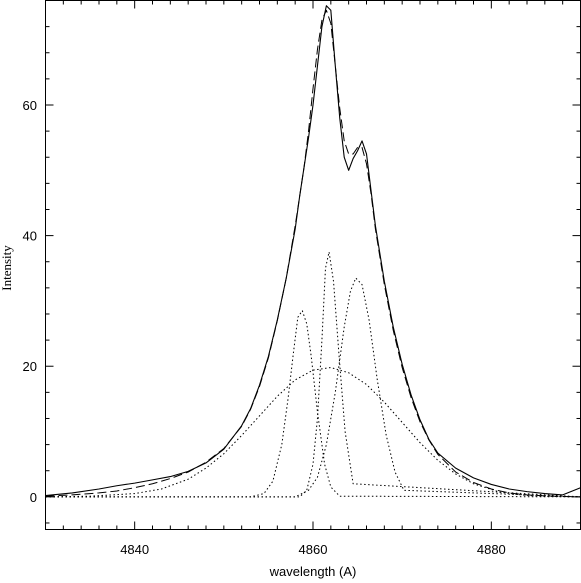 The image size is (581, 583). Describe the element at coordinates (134, 549) in the screenshot. I see `x-tick-label: 4840` at that location.